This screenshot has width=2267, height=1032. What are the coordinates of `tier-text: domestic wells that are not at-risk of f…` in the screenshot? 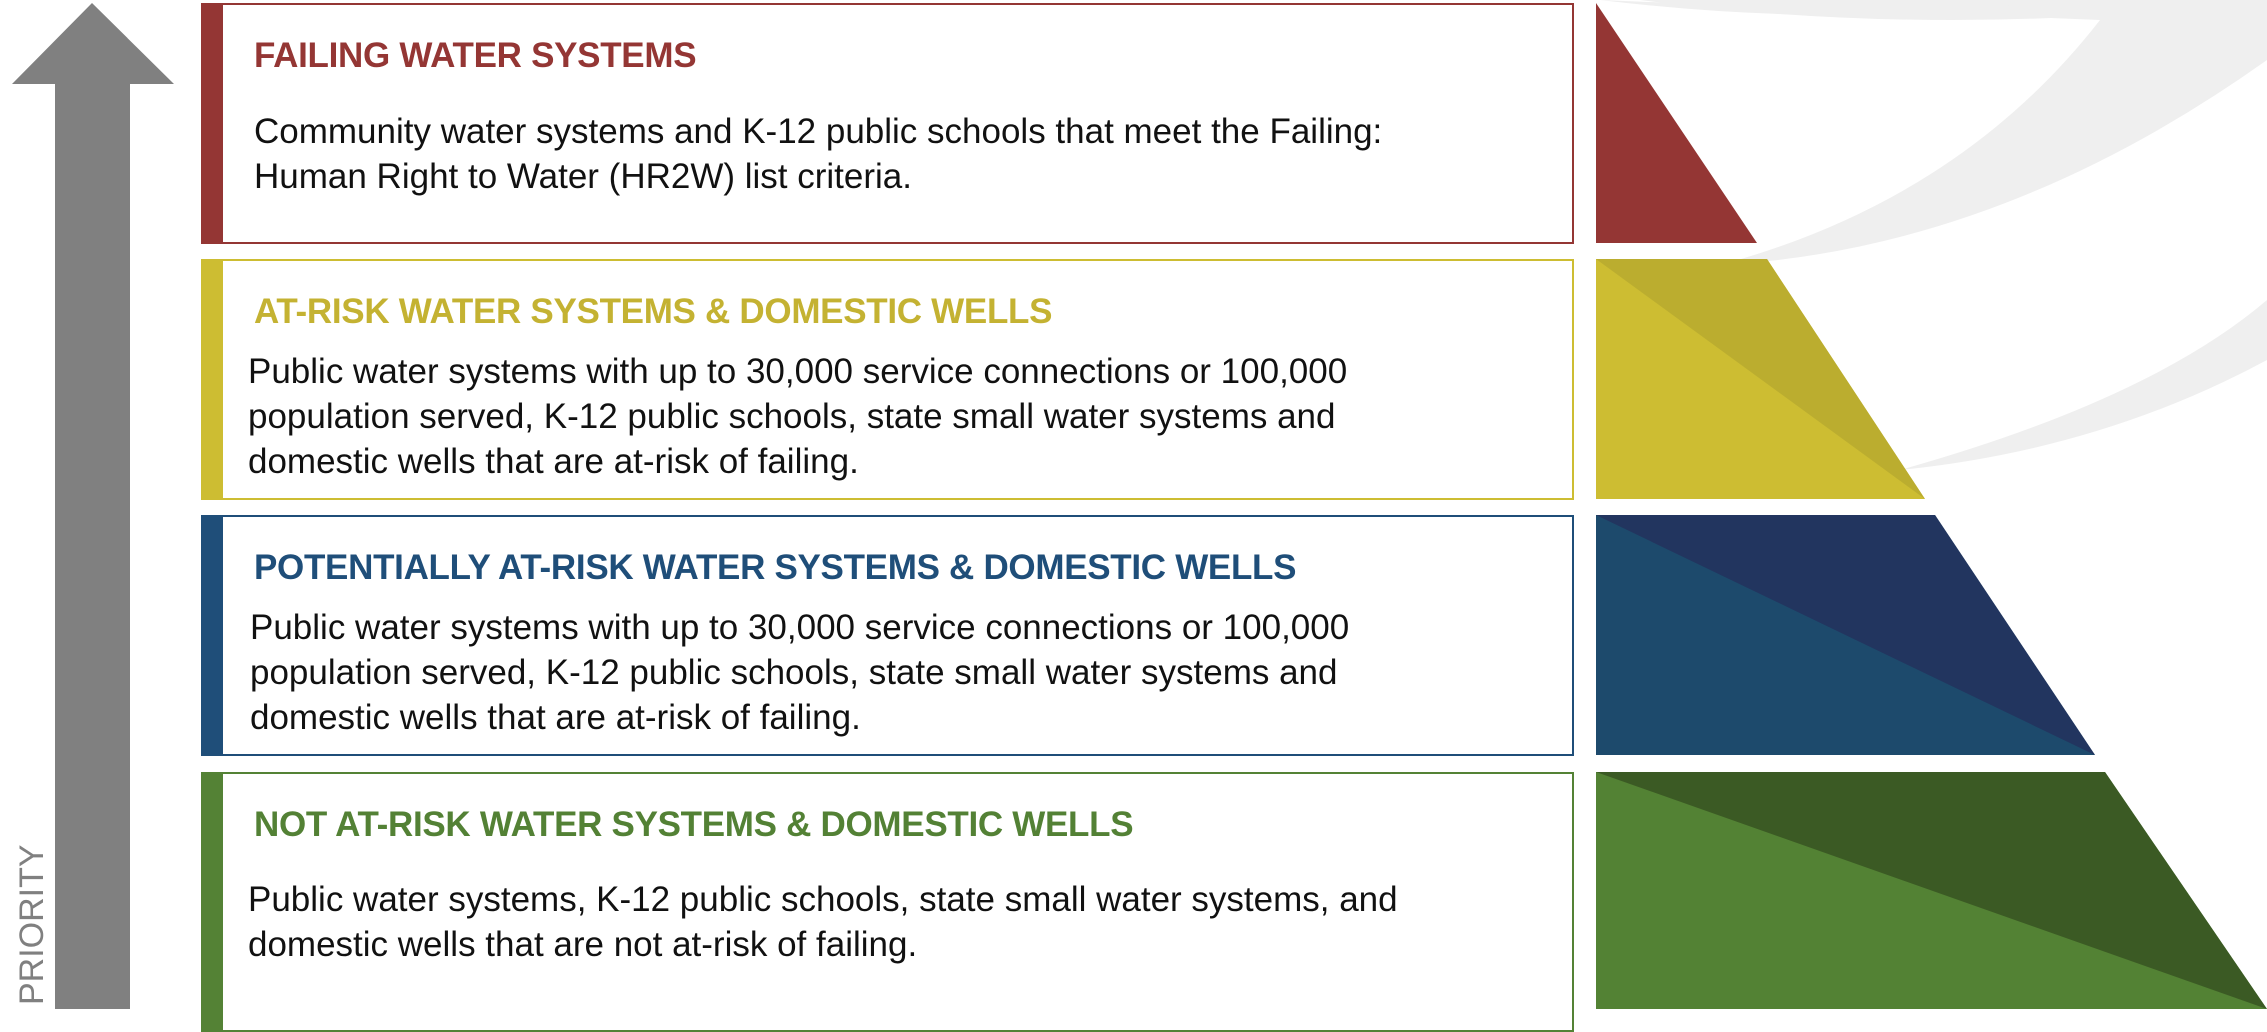 It's located at (583, 944).